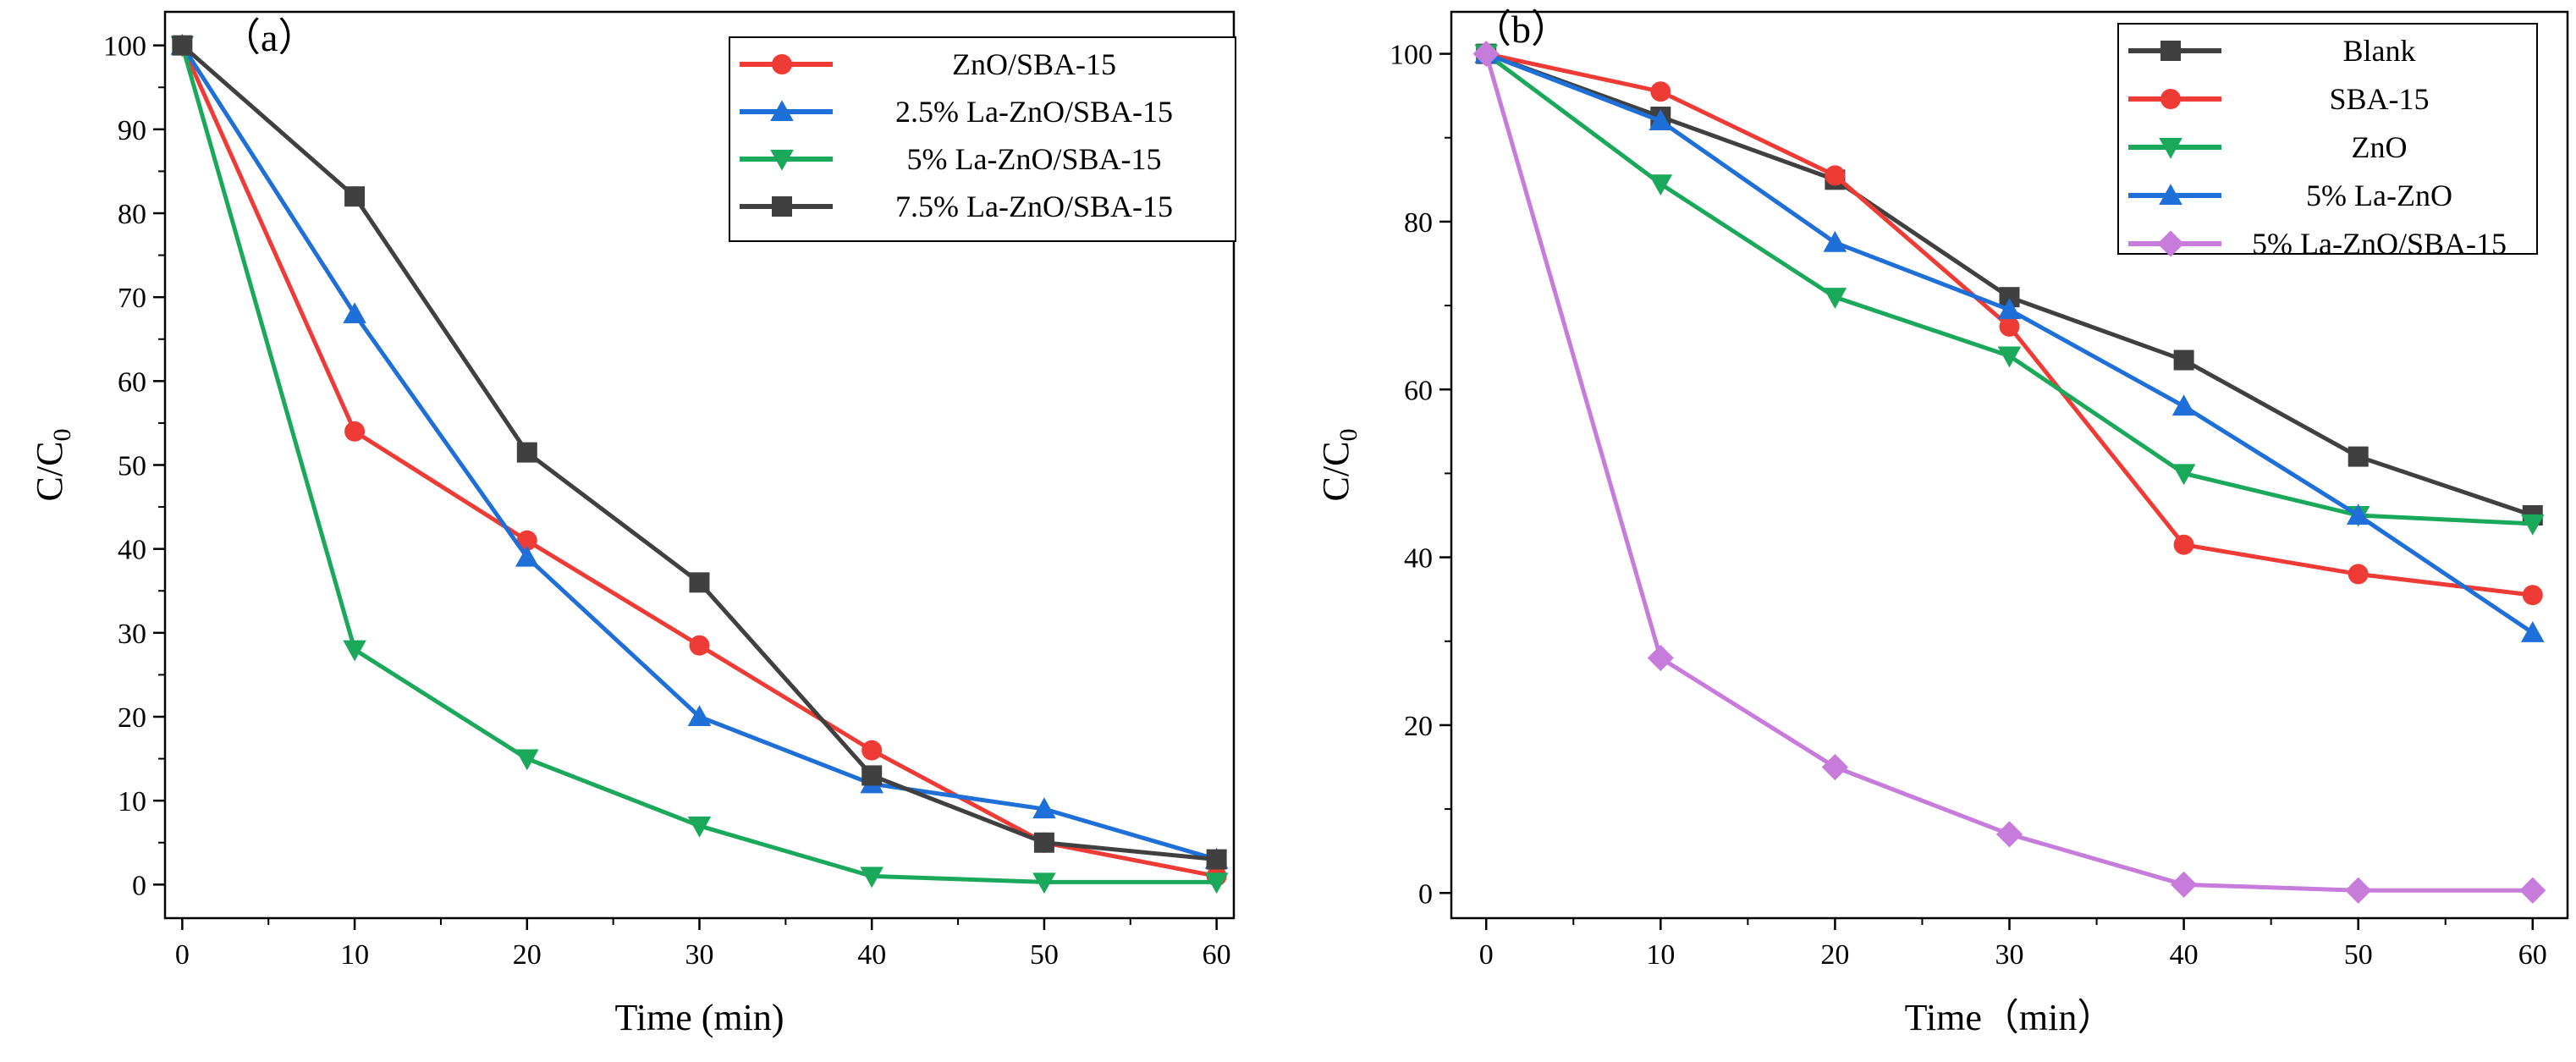 The image size is (2576, 1062). Describe the element at coordinates (1034, 206) in the screenshot. I see `legend-entry-label: 7.5% La-ZnO/SBA-15` at that location.